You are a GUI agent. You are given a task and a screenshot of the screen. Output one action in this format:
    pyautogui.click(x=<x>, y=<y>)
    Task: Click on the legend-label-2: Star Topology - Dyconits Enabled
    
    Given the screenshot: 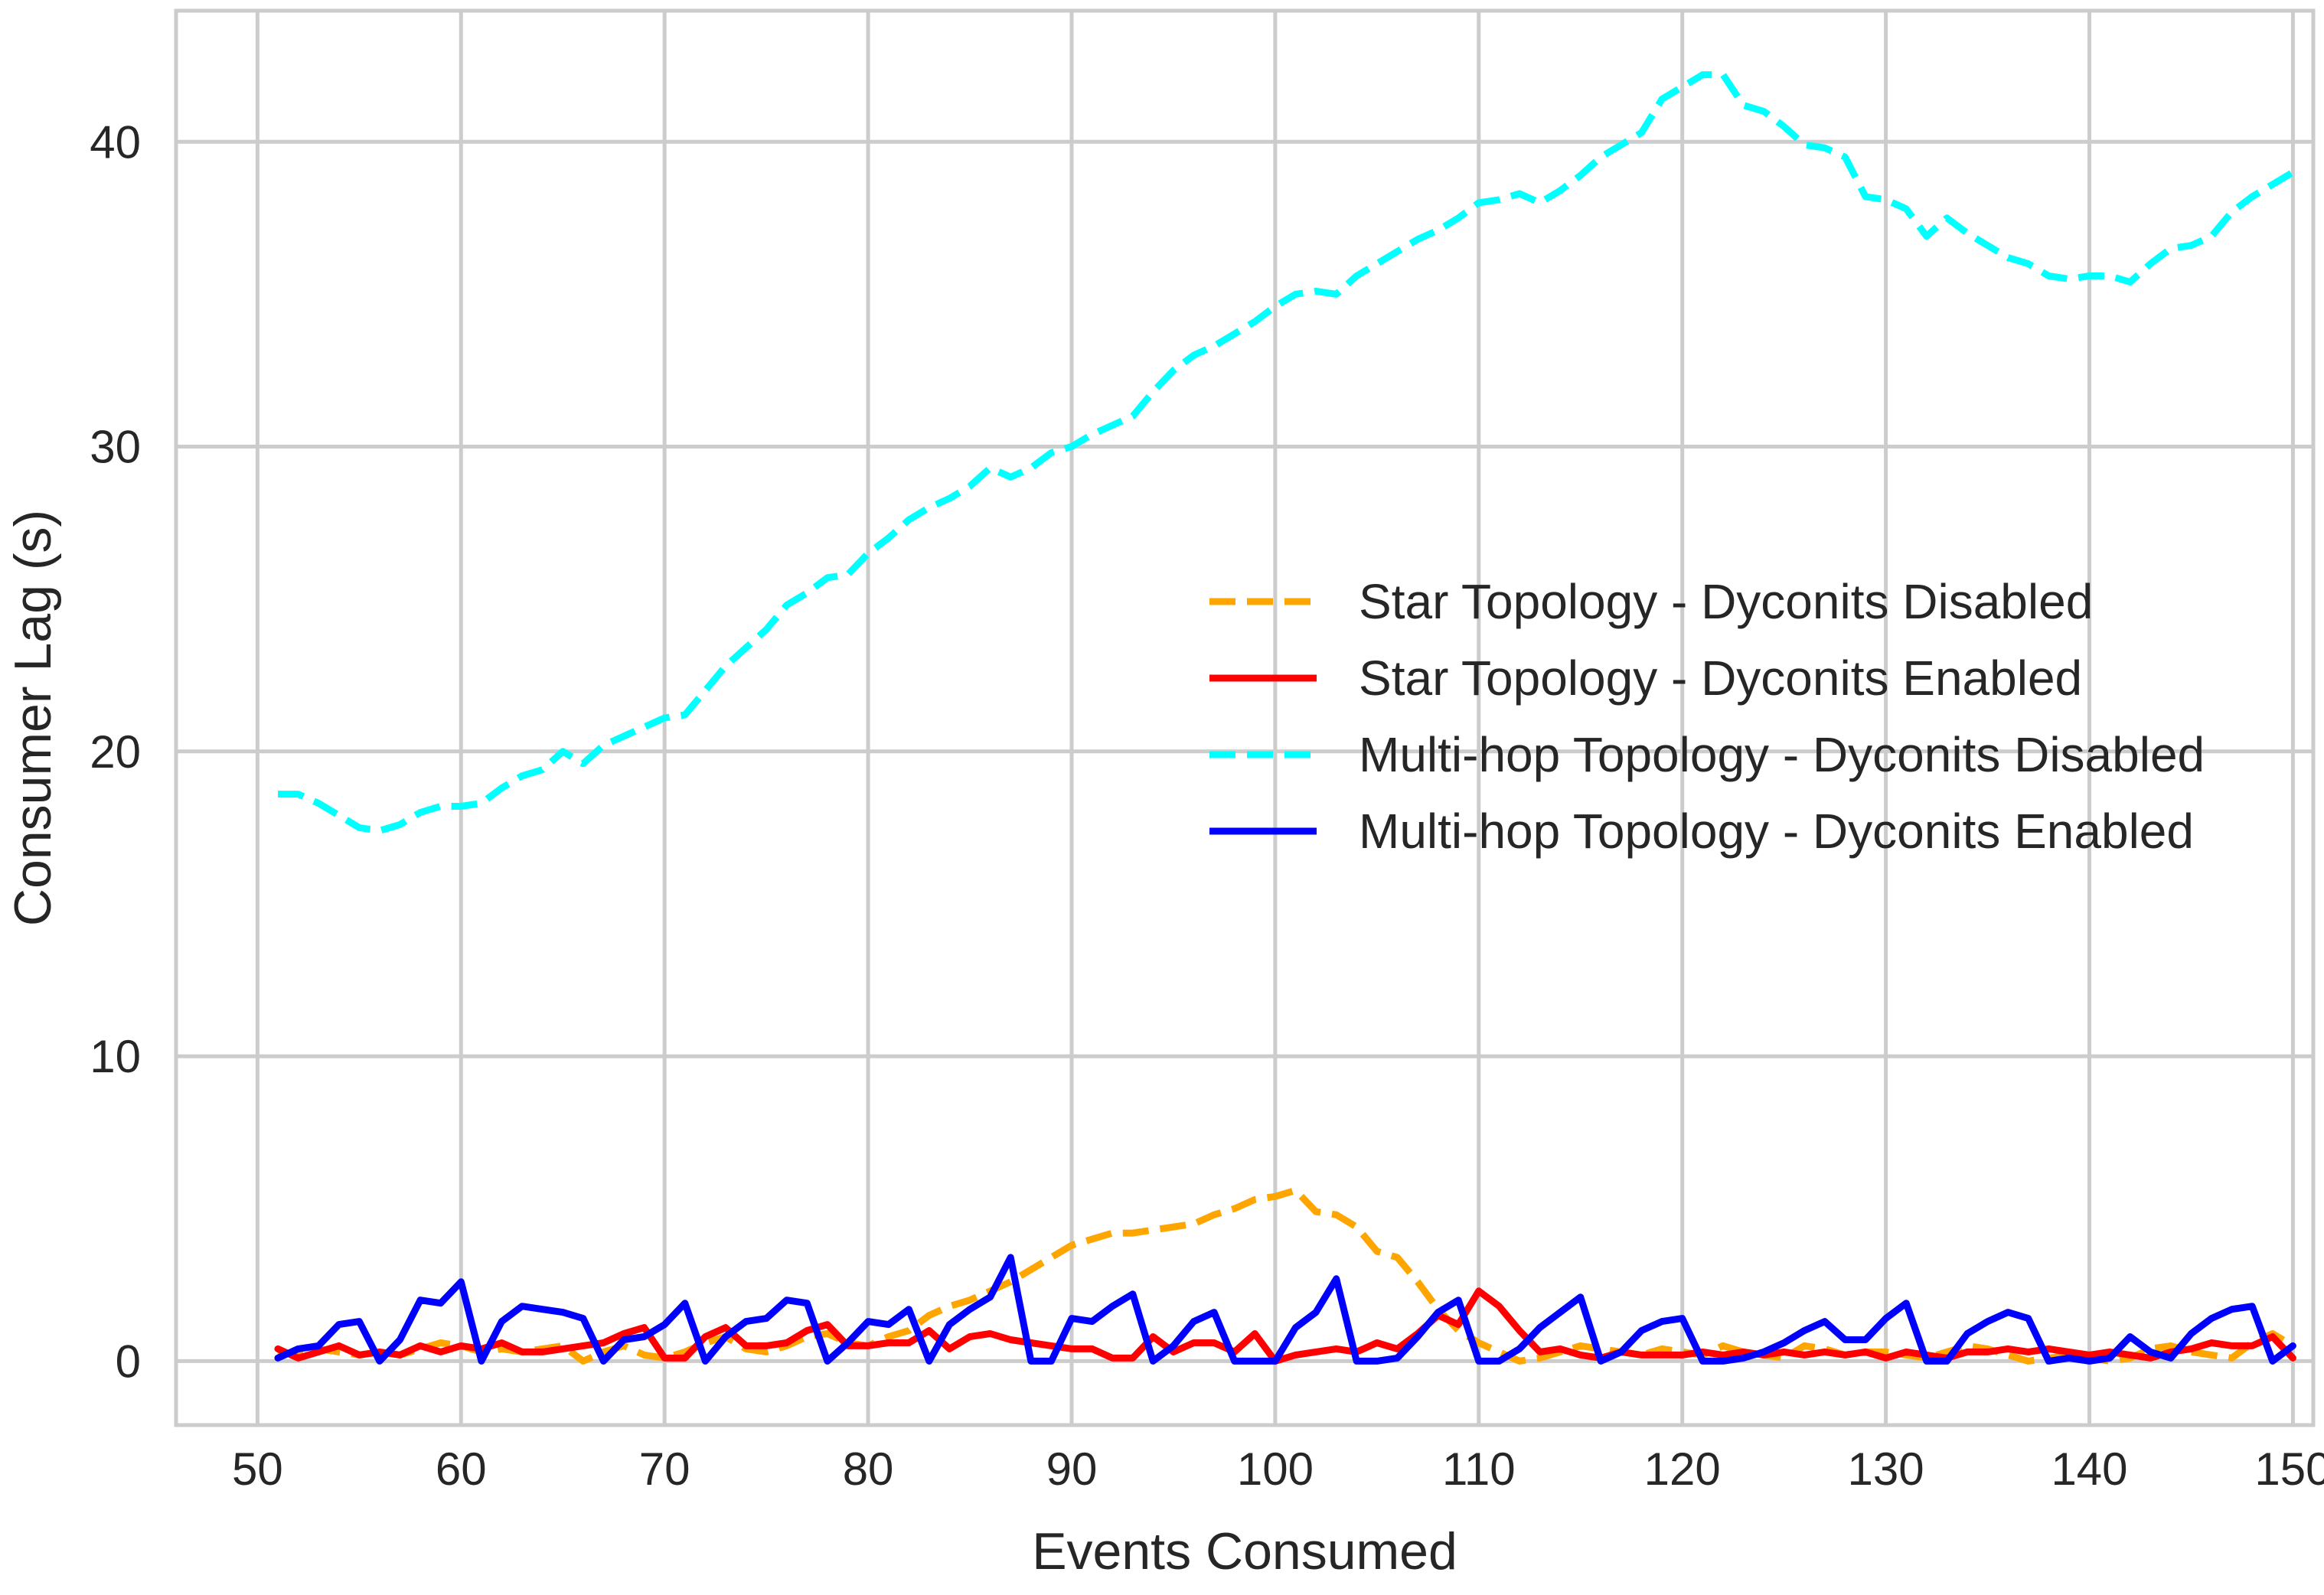 What is the action you would take?
    pyautogui.click(x=1720, y=678)
    